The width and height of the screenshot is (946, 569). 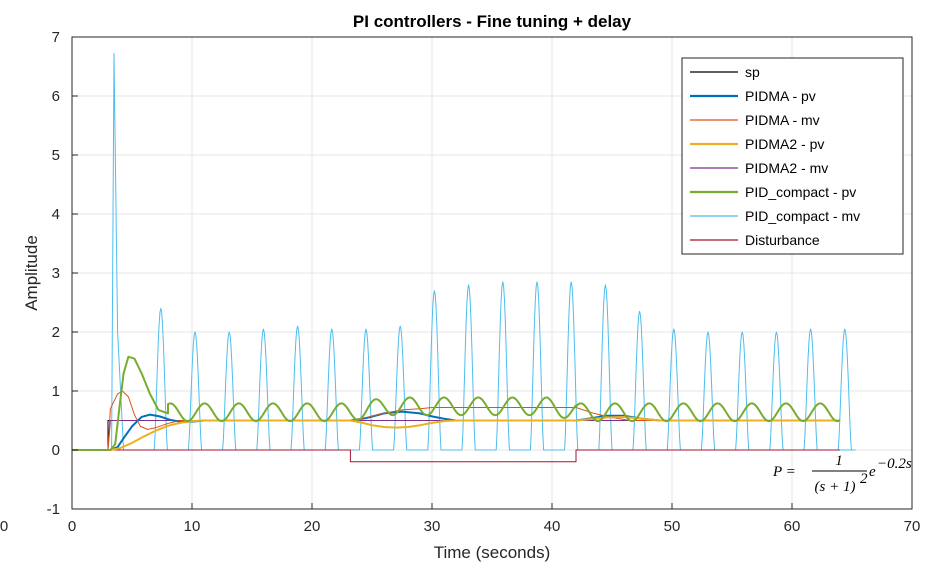 I want to click on formula-exponent: −0.2s, so click(x=894, y=464).